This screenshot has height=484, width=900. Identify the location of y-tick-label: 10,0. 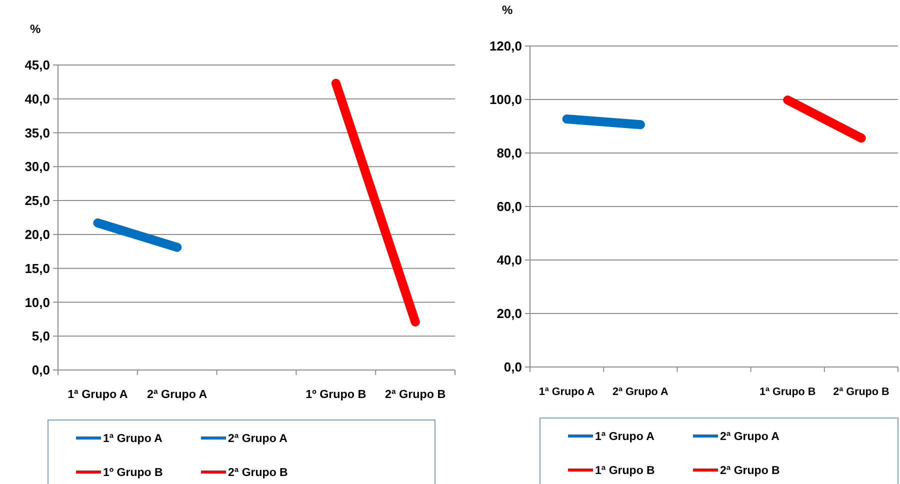
(37, 302).